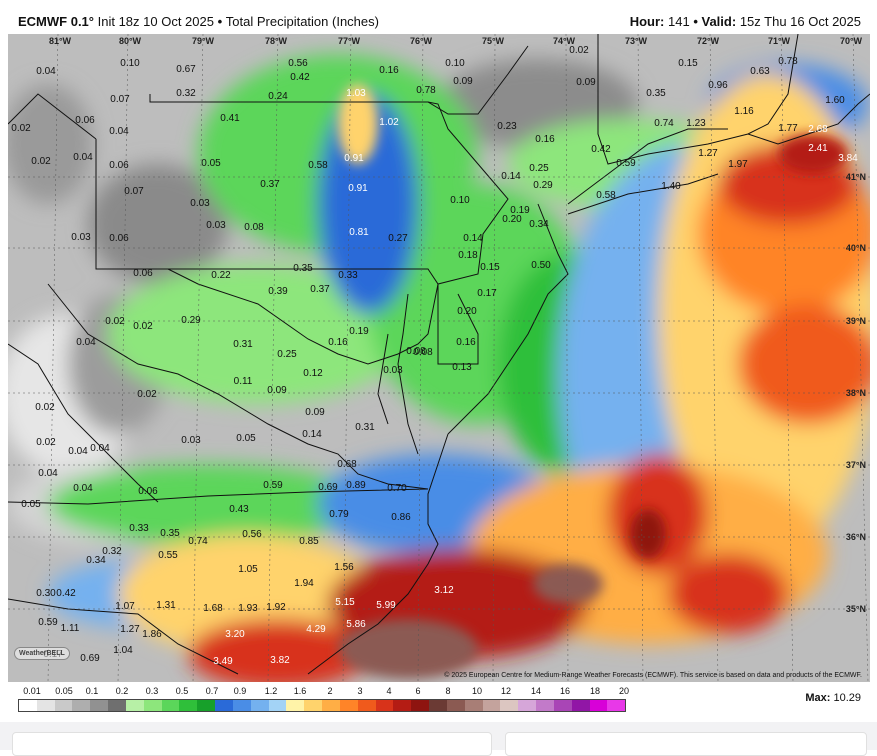  I want to click on precip-value: 0.68, so click(347, 464).